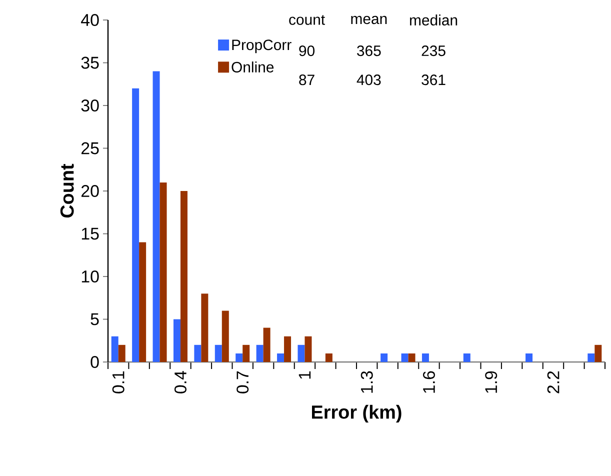 The height and width of the screenshot is (476, 611). I want to click on y-axis-title: Count, so click(67, 191).